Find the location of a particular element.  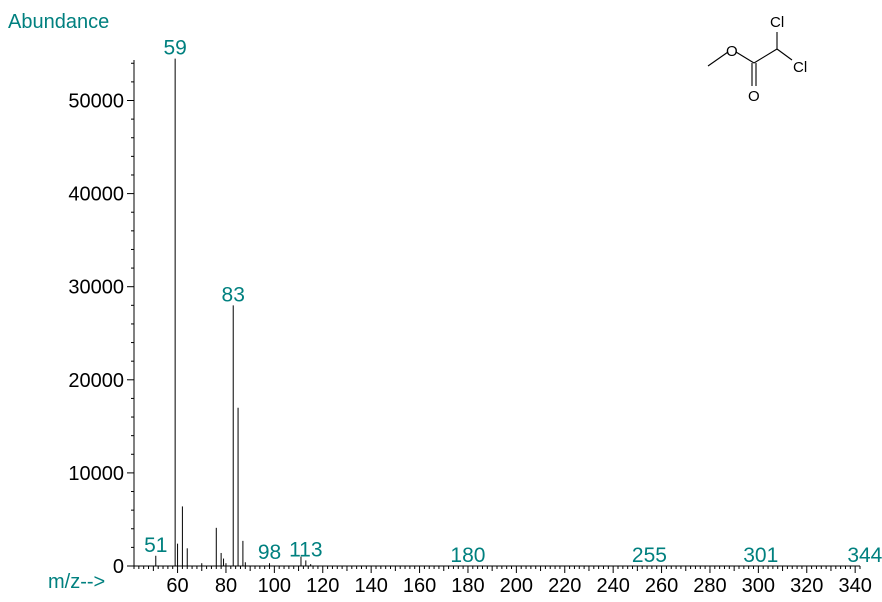

x-tick-label: 320 is located at coordinates (806, 586).